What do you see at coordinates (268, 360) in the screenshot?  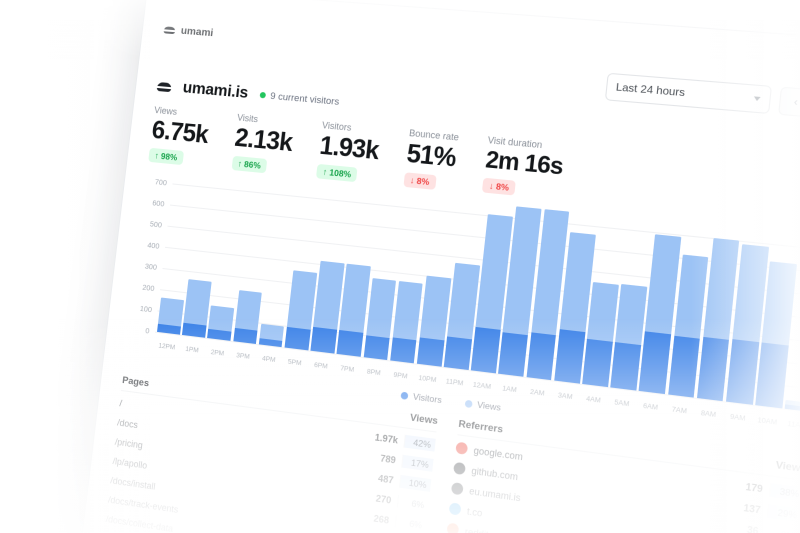 I see `x-axis-tick-label: 4PM` at bounding box center [268, 360].